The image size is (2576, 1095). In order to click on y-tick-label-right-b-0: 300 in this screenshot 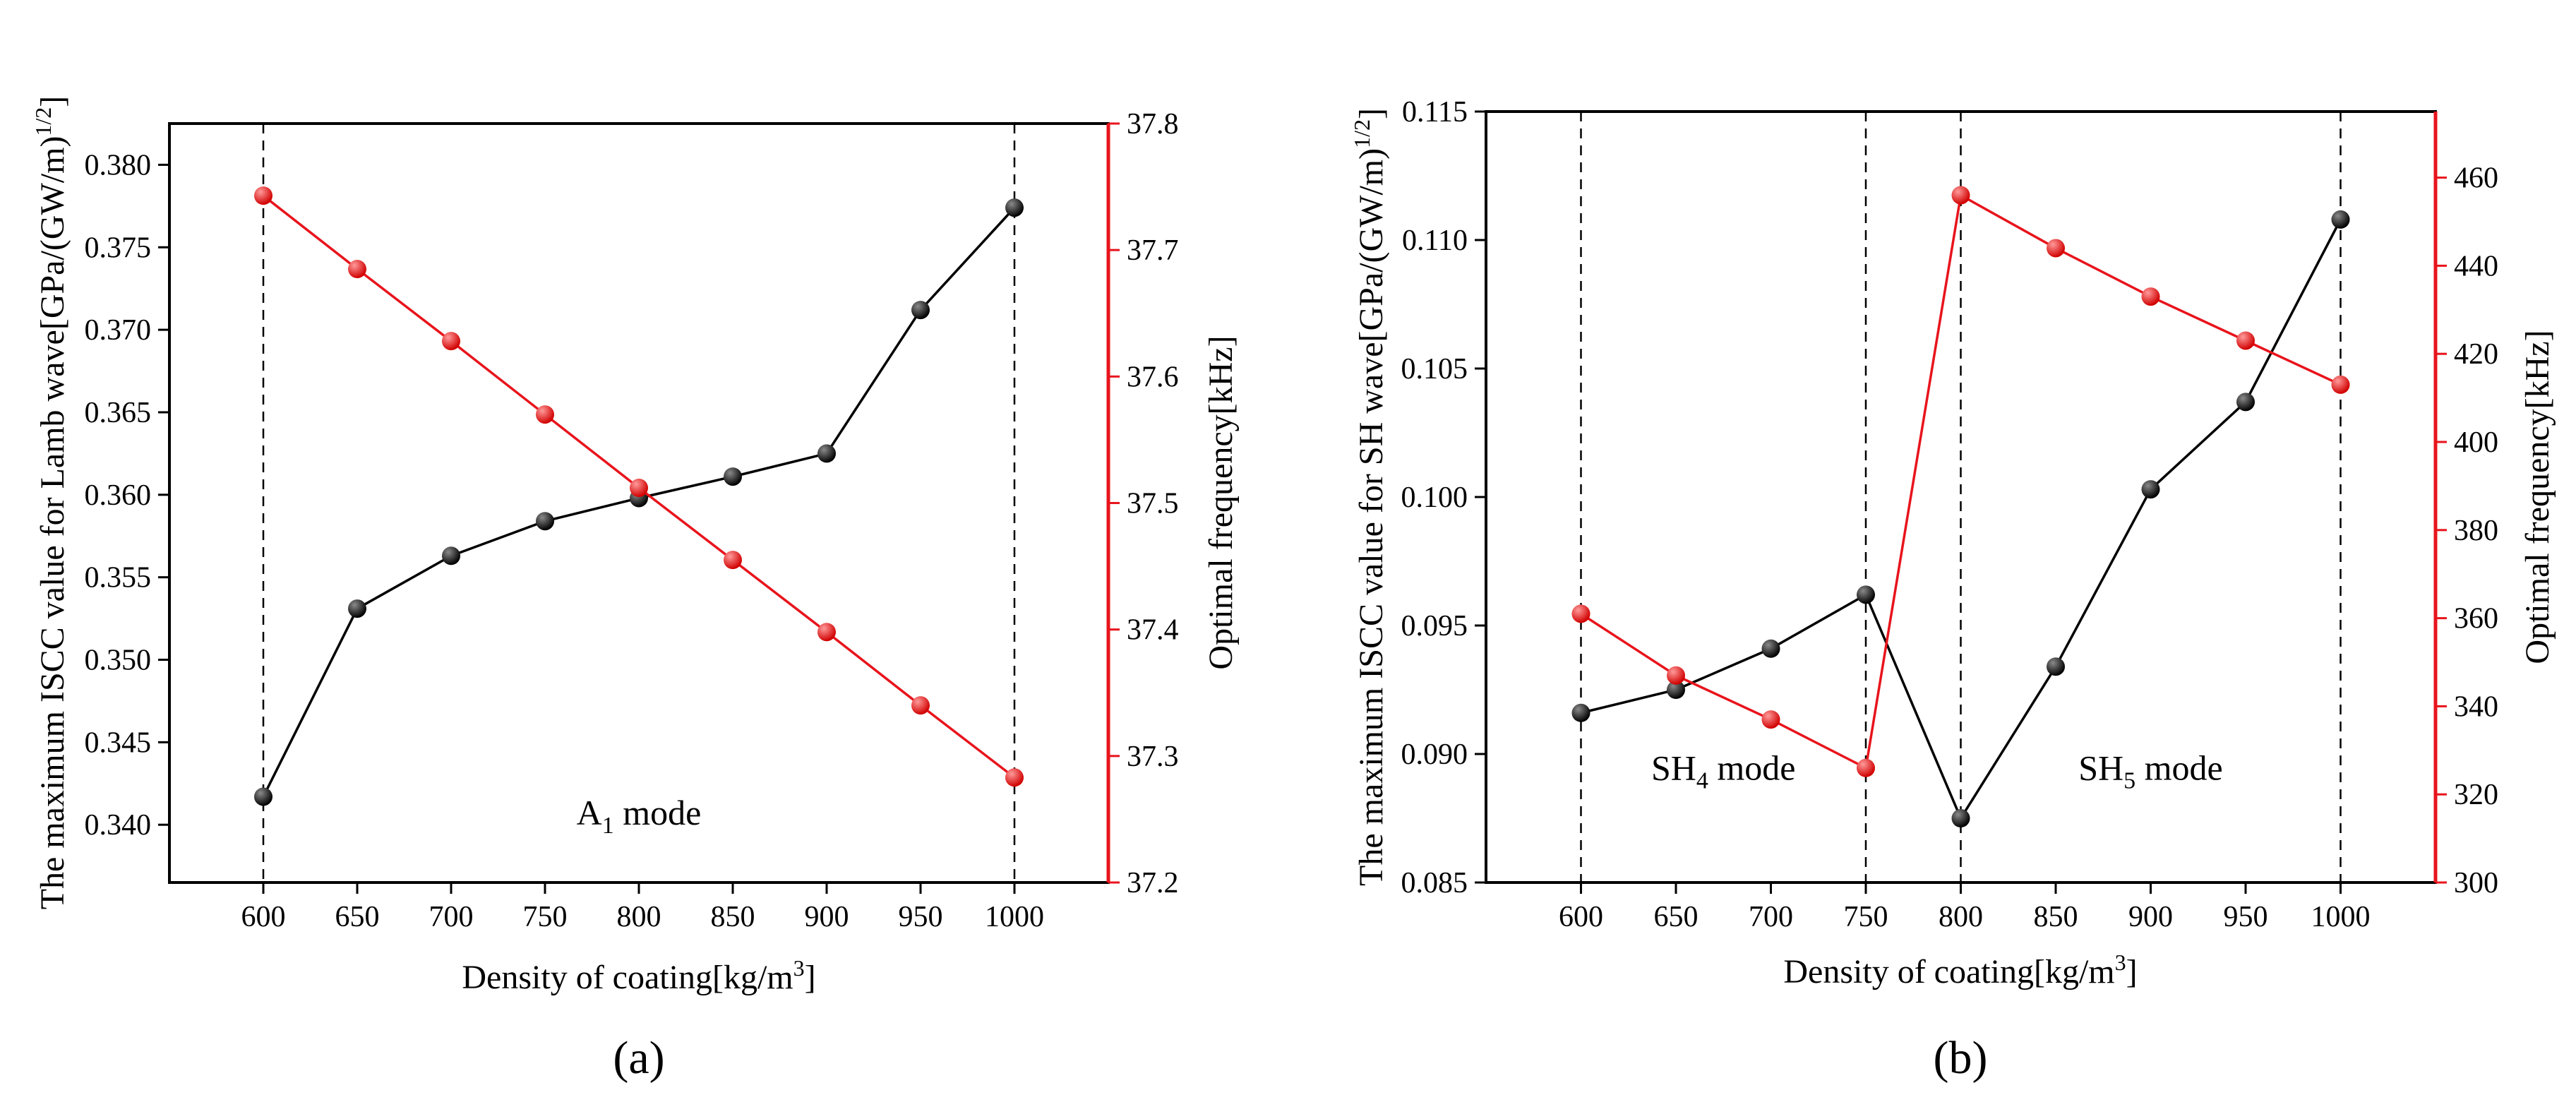, I will do `click(2476, 883)`.